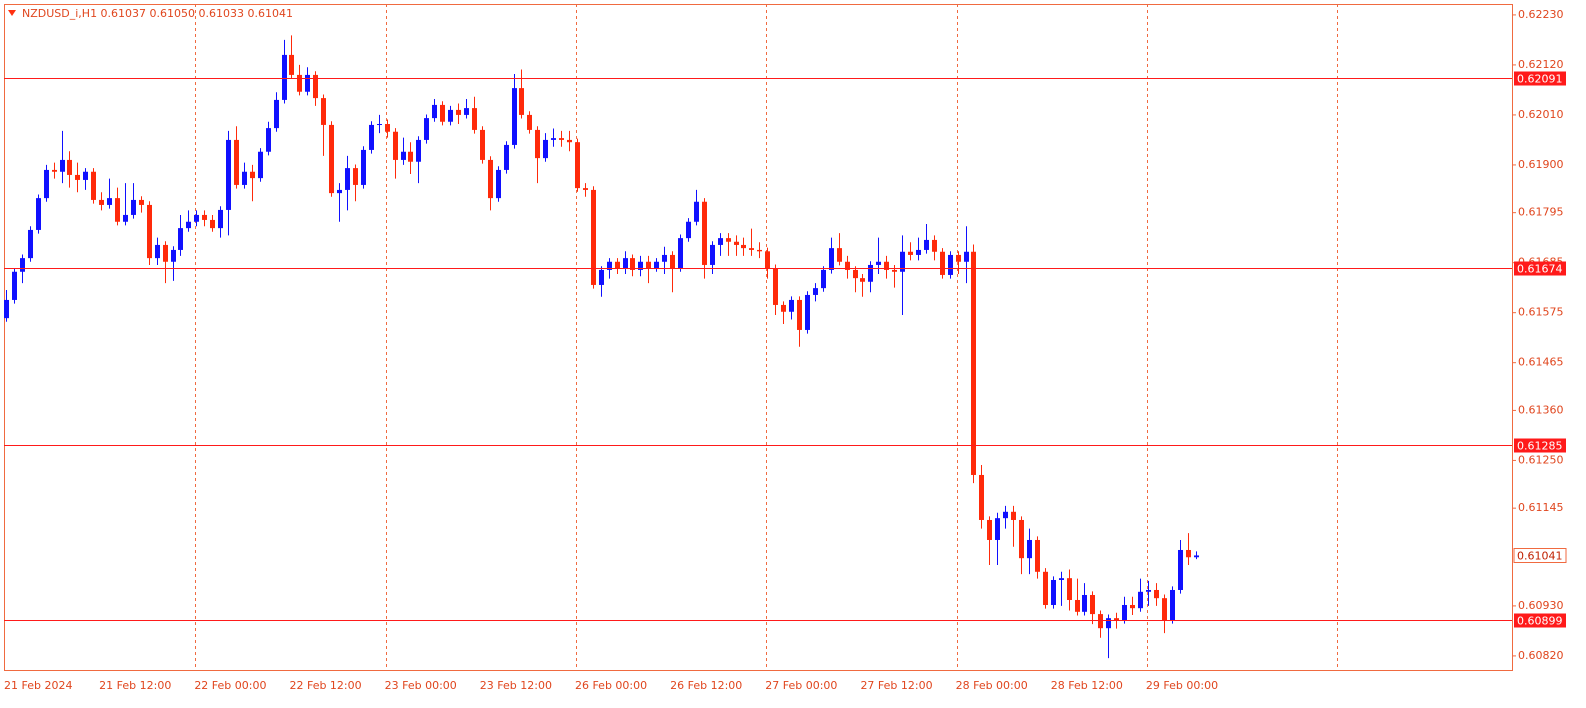 This screenshot has height=708, width=1586. I want to click on level-price-label: 0.62091, so click(1540, 79).